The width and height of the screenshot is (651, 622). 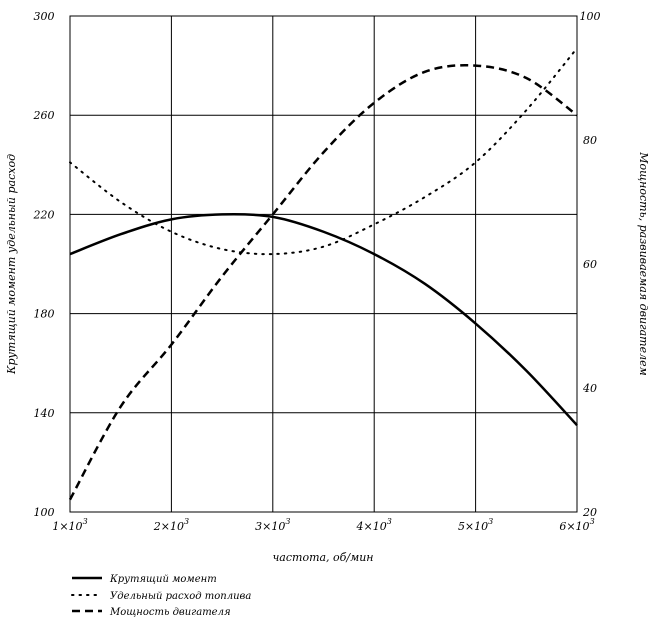 What do you see at coordinates (272, 525) in the screenshot?
I see `x-tick-label: 3×10³` at bounding box center [272, 525].